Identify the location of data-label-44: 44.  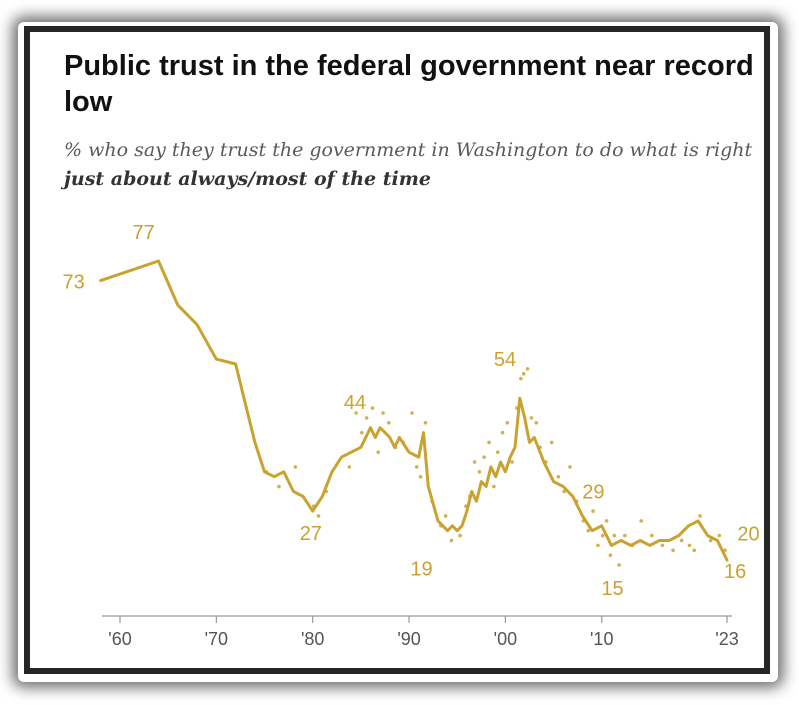
(355, 403).